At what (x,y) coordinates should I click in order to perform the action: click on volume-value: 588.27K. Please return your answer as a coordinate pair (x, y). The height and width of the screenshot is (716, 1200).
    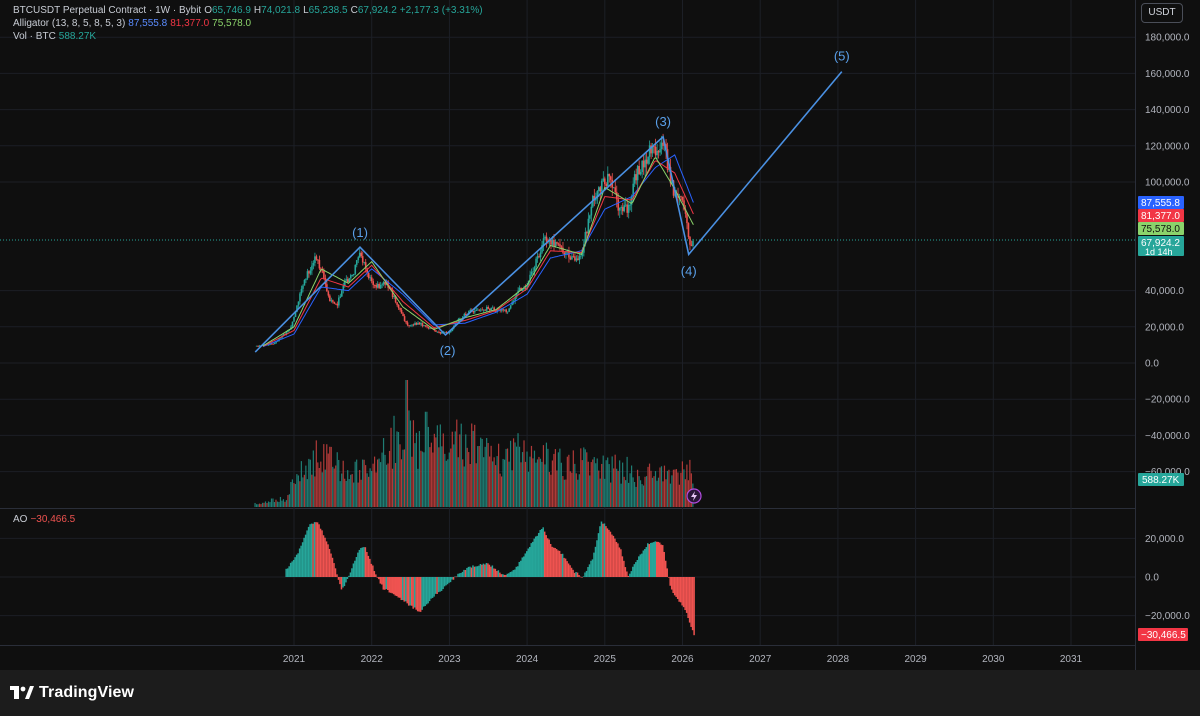
    Looking at the image, I should click on (77, 36).